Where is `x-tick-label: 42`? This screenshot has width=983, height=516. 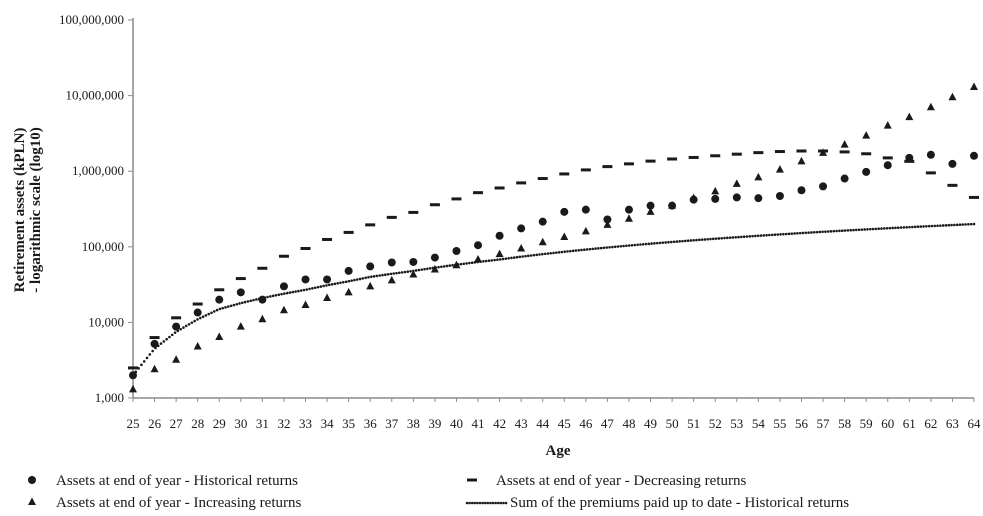 x-tick-label: 42 is located at coordinates (499, 423).